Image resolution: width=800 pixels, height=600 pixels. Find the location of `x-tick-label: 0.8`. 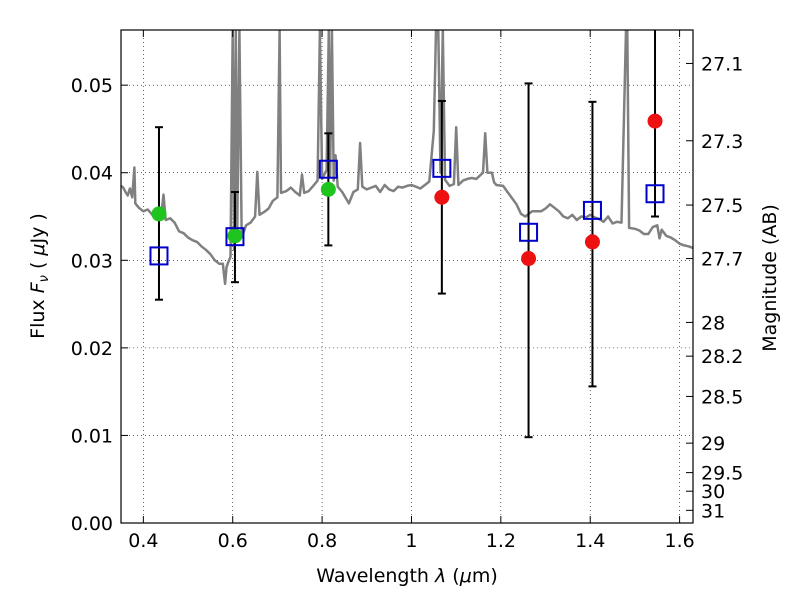

x-tick-label: 0.8 is located at coordinates (322, 541).